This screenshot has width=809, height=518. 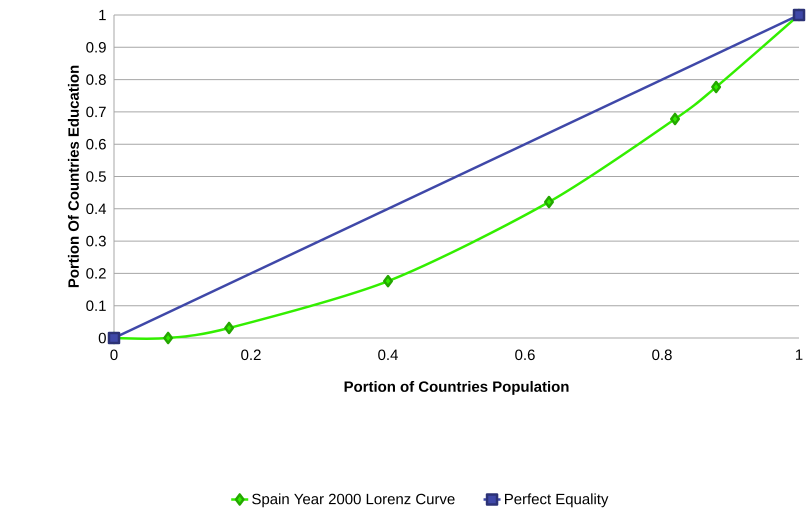 What do you see at coordinates (251, 355) in the screenshot?
I see `x-tick-label: 0.2` at bounding box center [251, 355].